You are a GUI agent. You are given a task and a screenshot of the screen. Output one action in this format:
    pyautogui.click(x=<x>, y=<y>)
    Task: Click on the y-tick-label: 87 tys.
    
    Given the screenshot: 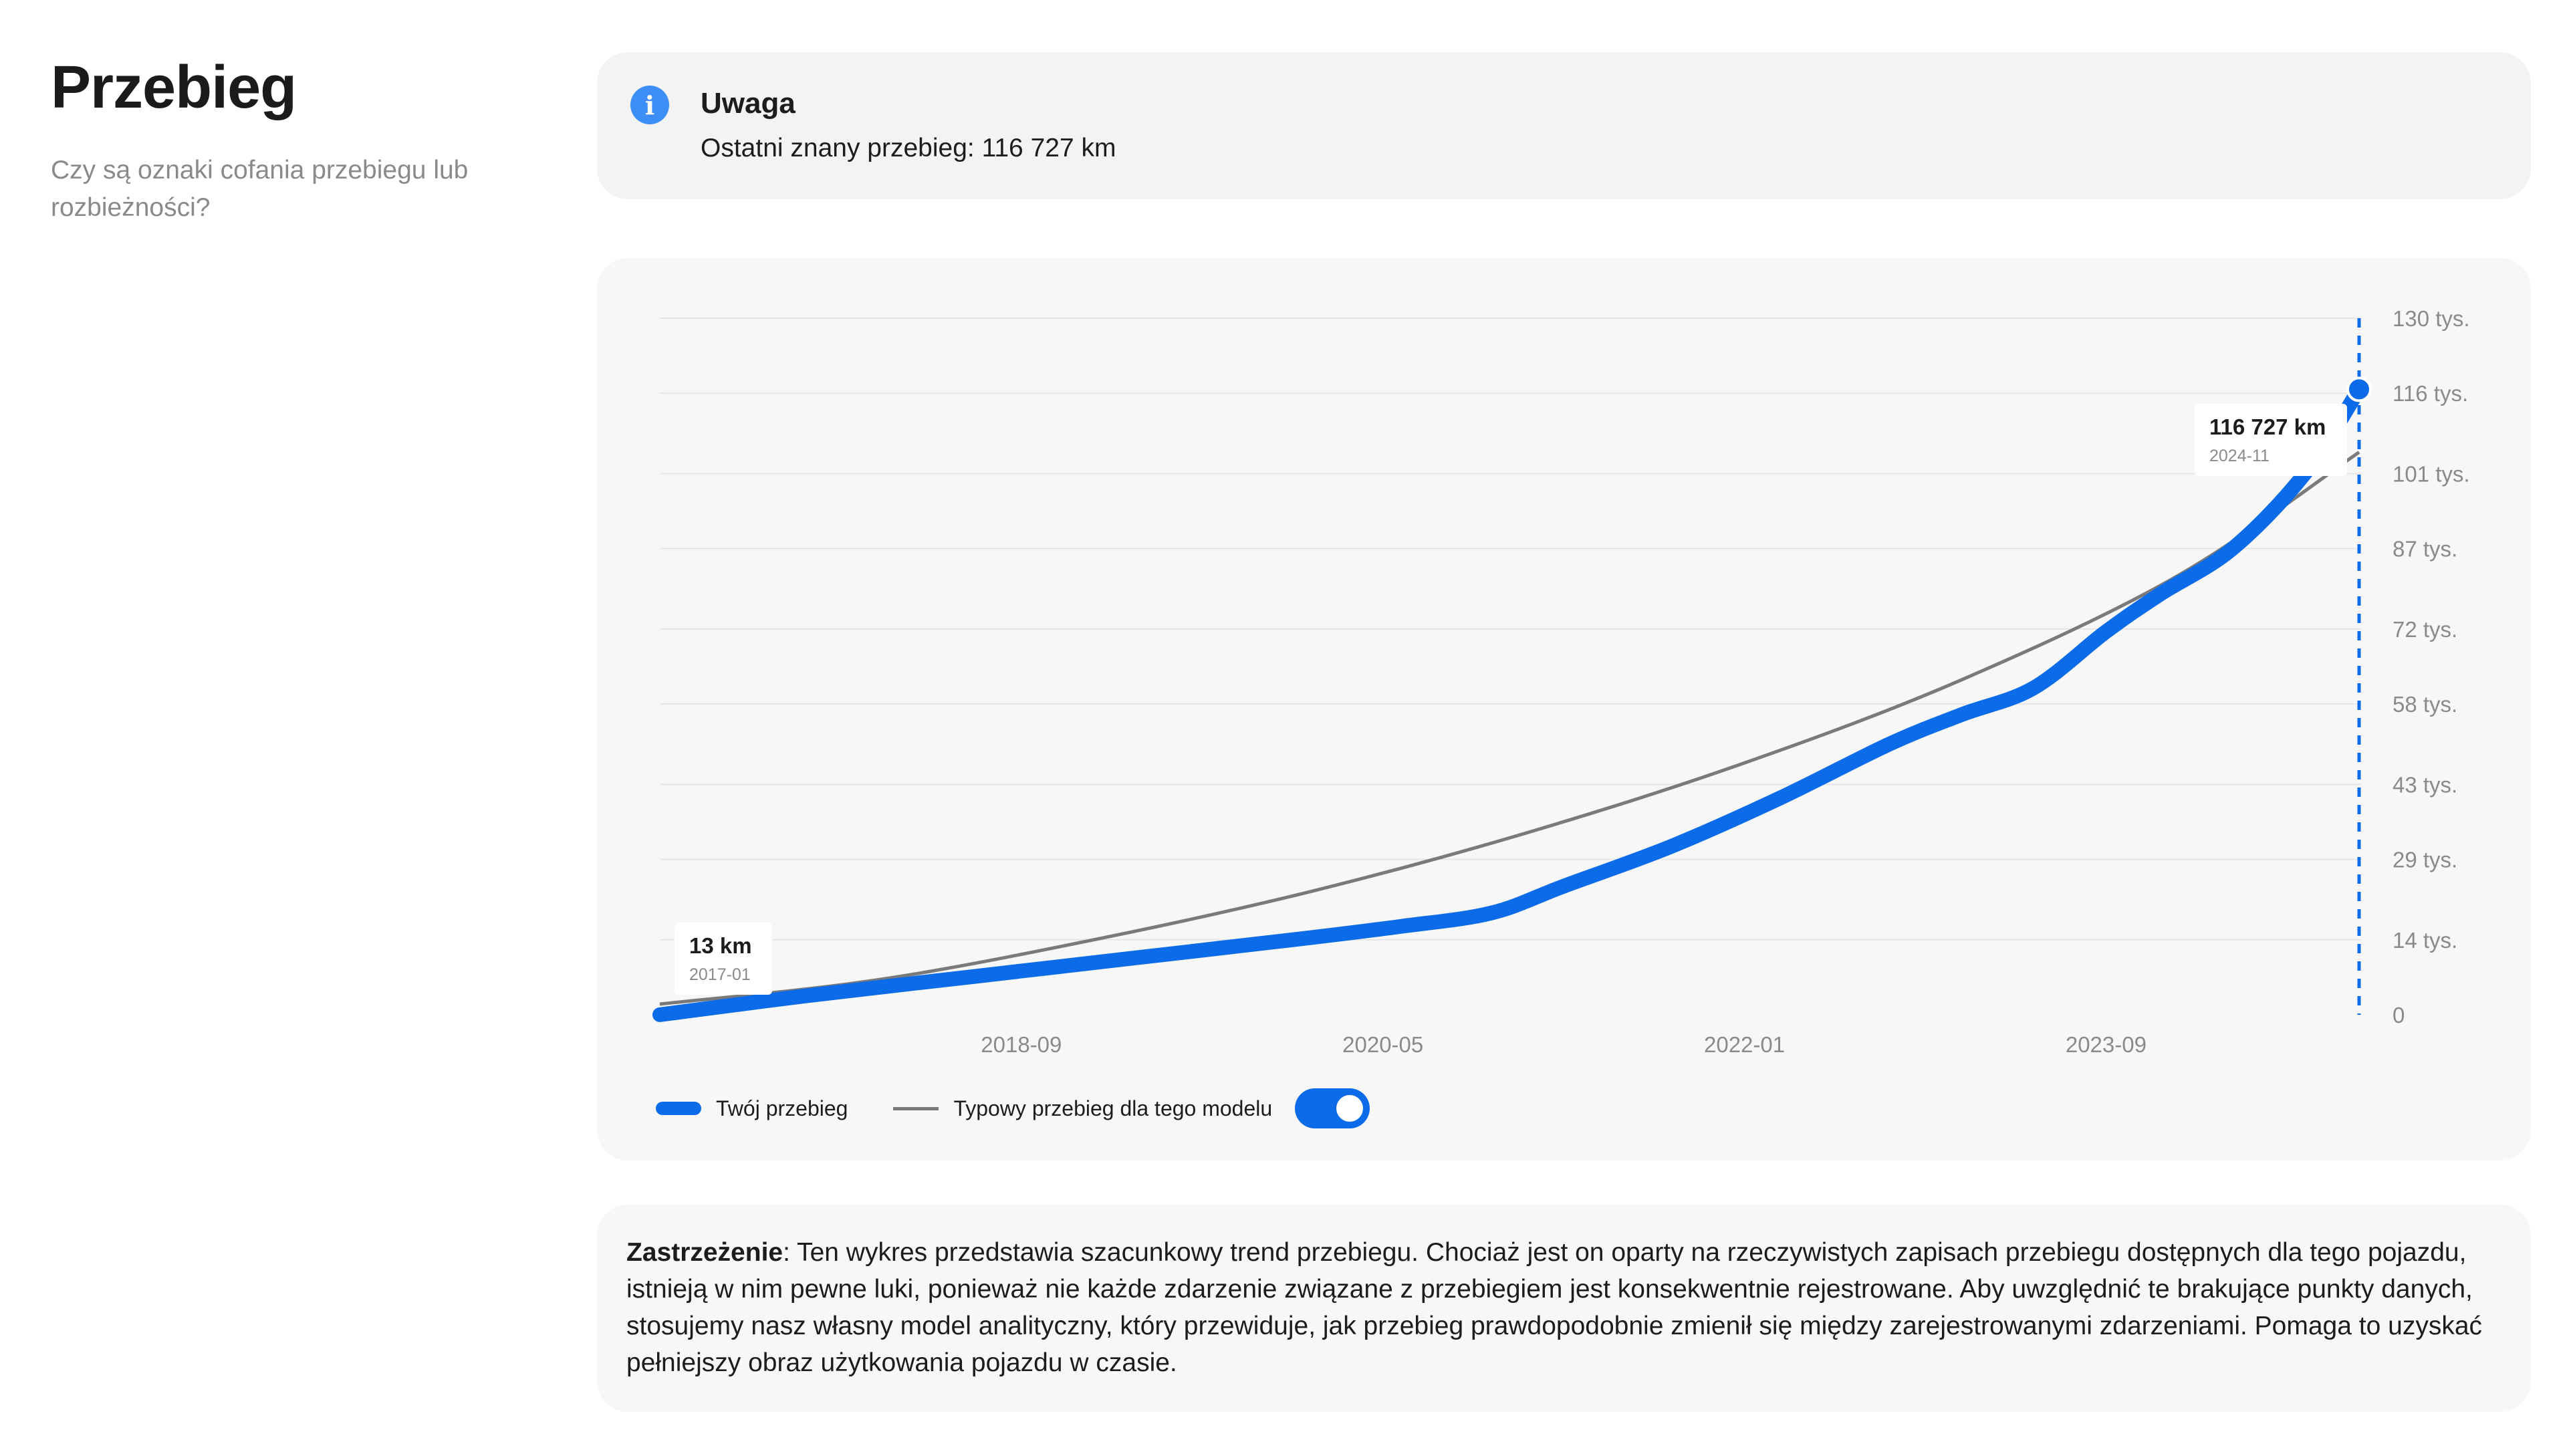 What is the action you would take?
    pyautogui.click(x=2425, y=549)
    